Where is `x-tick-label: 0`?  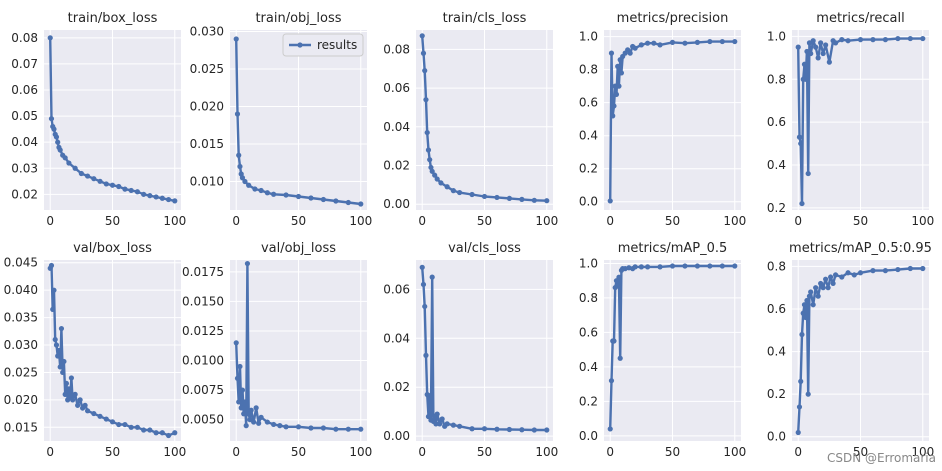 x-tick-label: 0 is located at coordinates (798, 221).